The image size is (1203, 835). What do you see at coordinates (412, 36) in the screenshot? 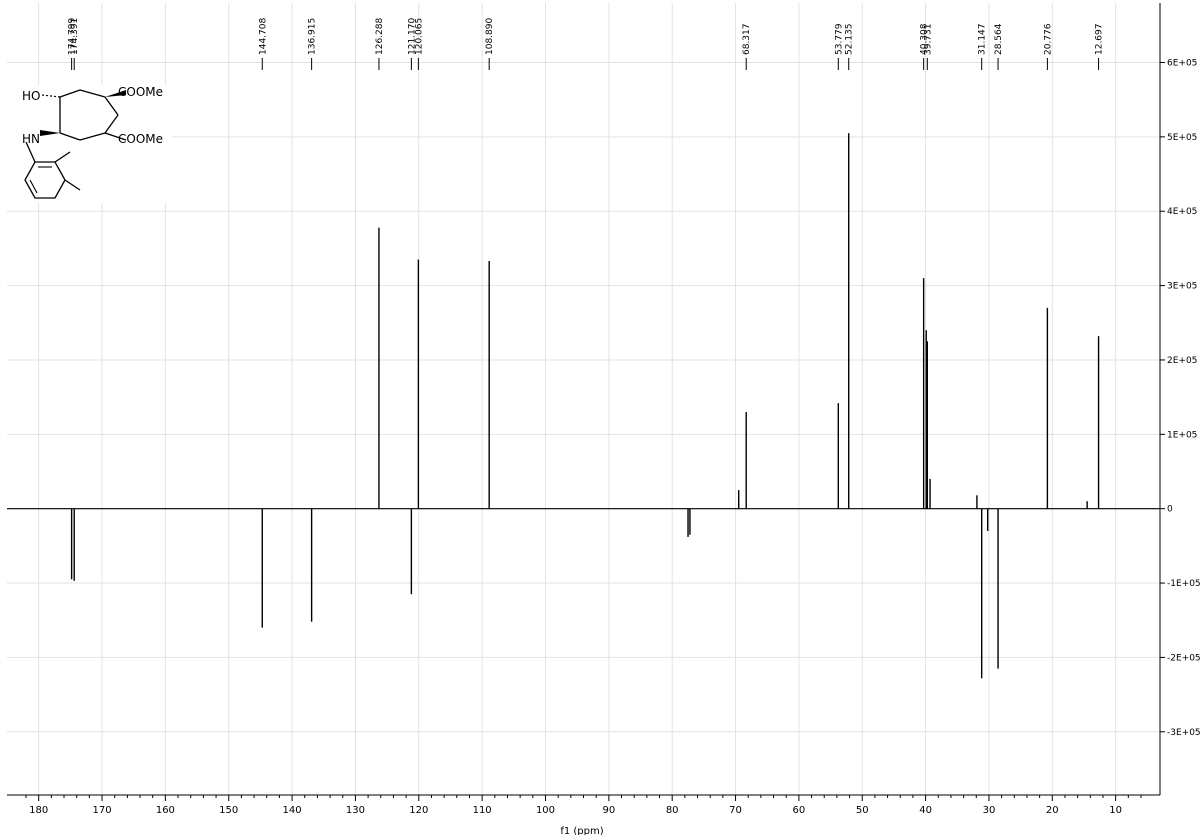
I see `peak-label: 121.170` at bounding box center [412, 36].